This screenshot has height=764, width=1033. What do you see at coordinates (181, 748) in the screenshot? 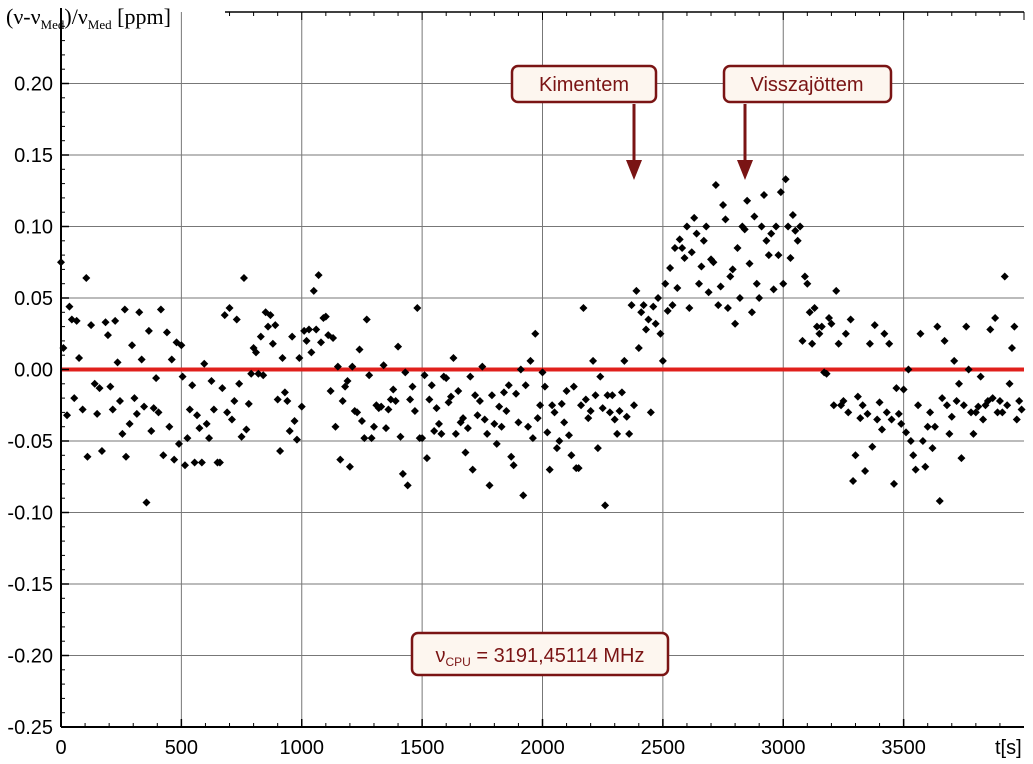
I see `x-tick-label: 500` at bounding box center [181, 748].